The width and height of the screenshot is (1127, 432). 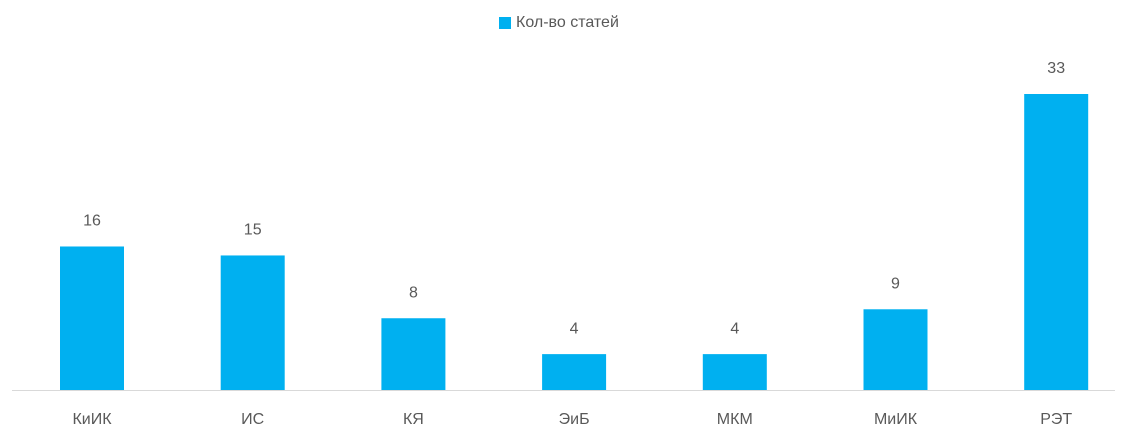 I want to click on x-tick-label: РЭТ, so click(x=1056, y=419).